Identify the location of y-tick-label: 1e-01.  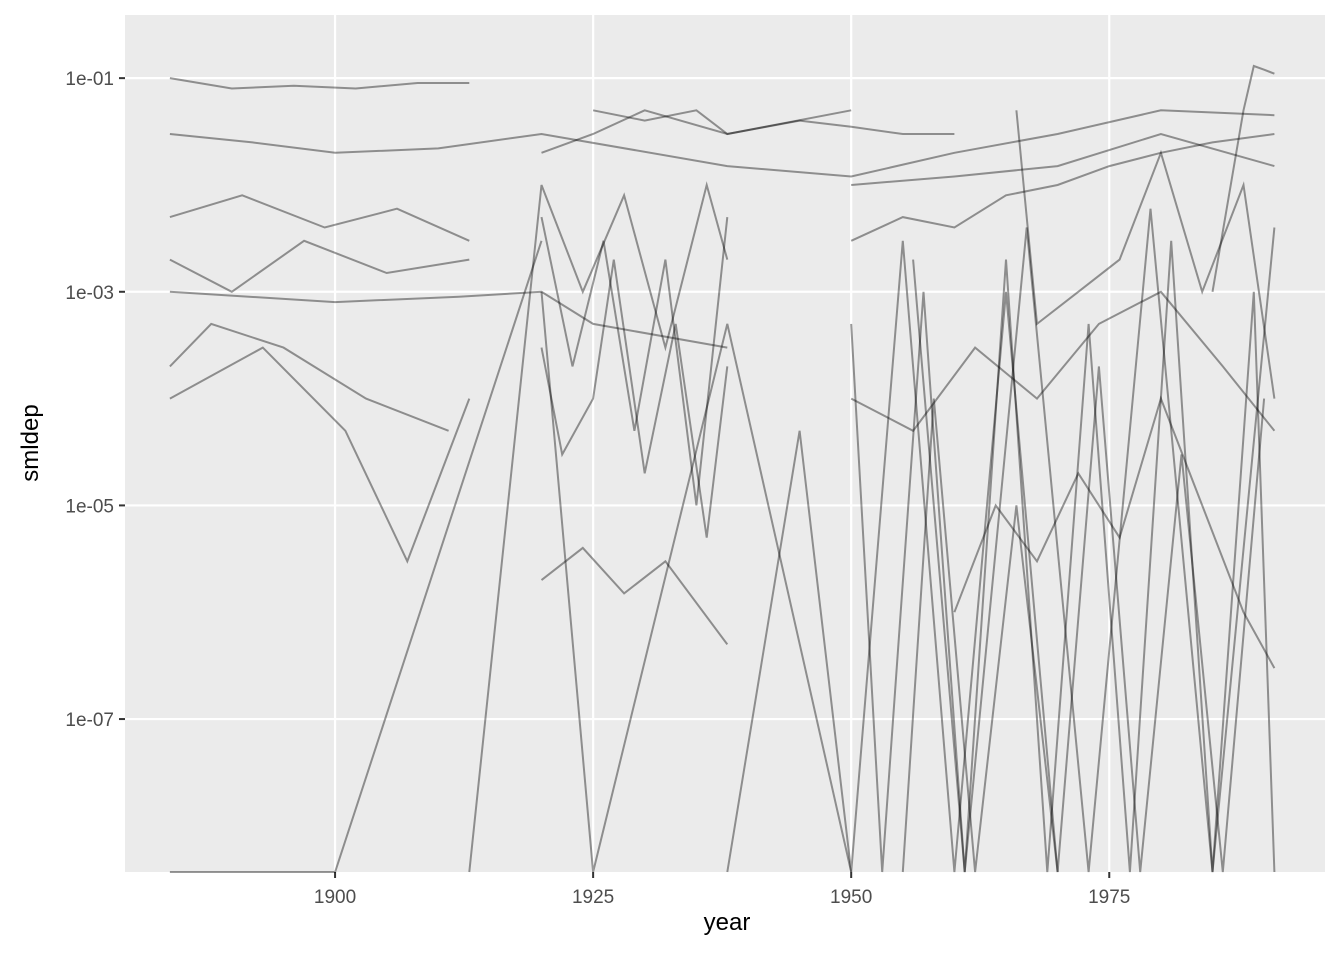
(89, 79).